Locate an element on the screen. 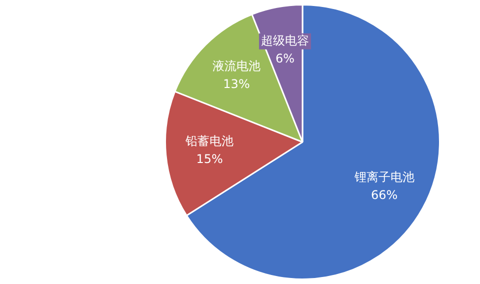 The image size is (480, 284). slice-label: 锂离子电池 is located at coordinates (383, 177).